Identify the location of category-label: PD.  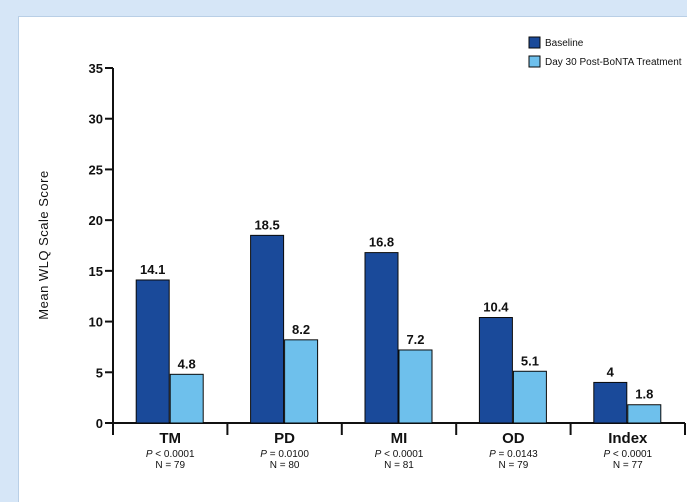
(284, 438).